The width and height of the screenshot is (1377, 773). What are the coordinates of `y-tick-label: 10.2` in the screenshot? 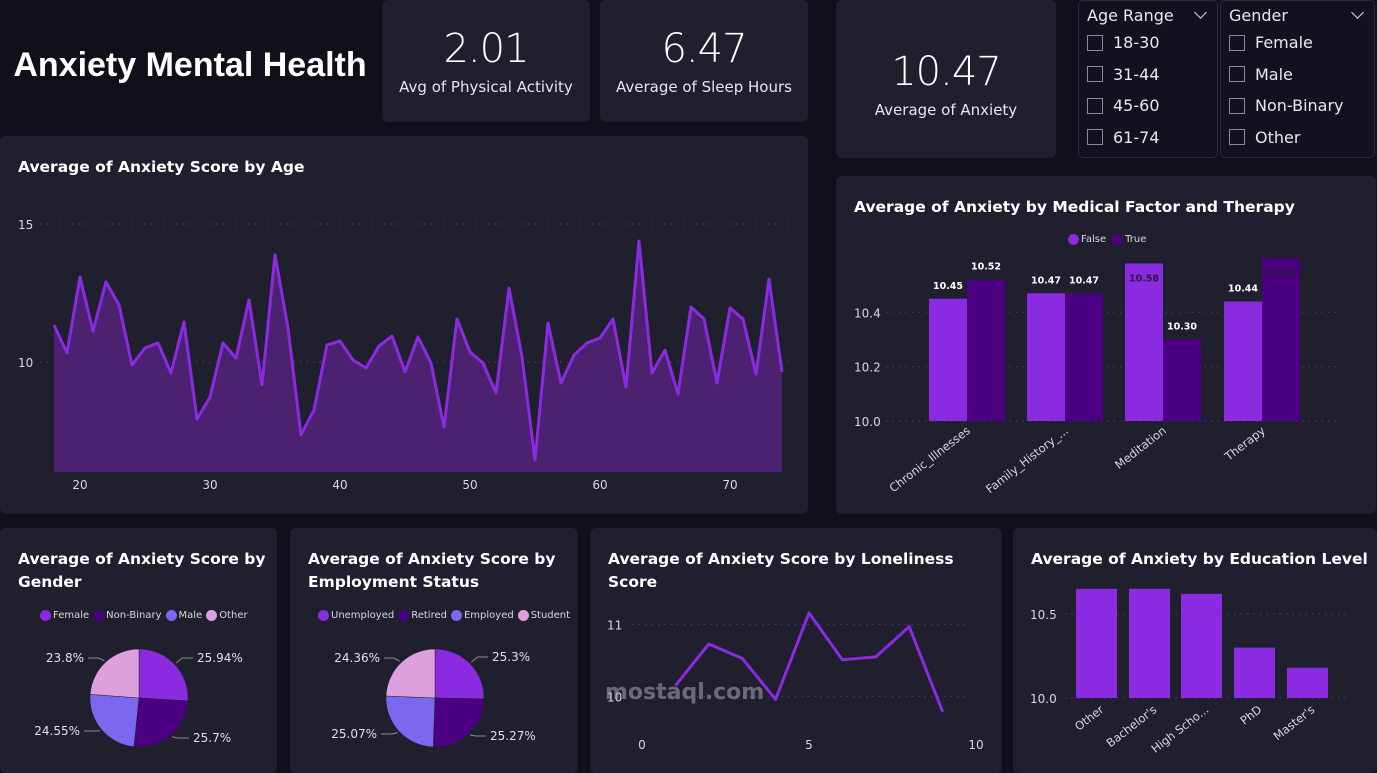 It's located at (867, 368).